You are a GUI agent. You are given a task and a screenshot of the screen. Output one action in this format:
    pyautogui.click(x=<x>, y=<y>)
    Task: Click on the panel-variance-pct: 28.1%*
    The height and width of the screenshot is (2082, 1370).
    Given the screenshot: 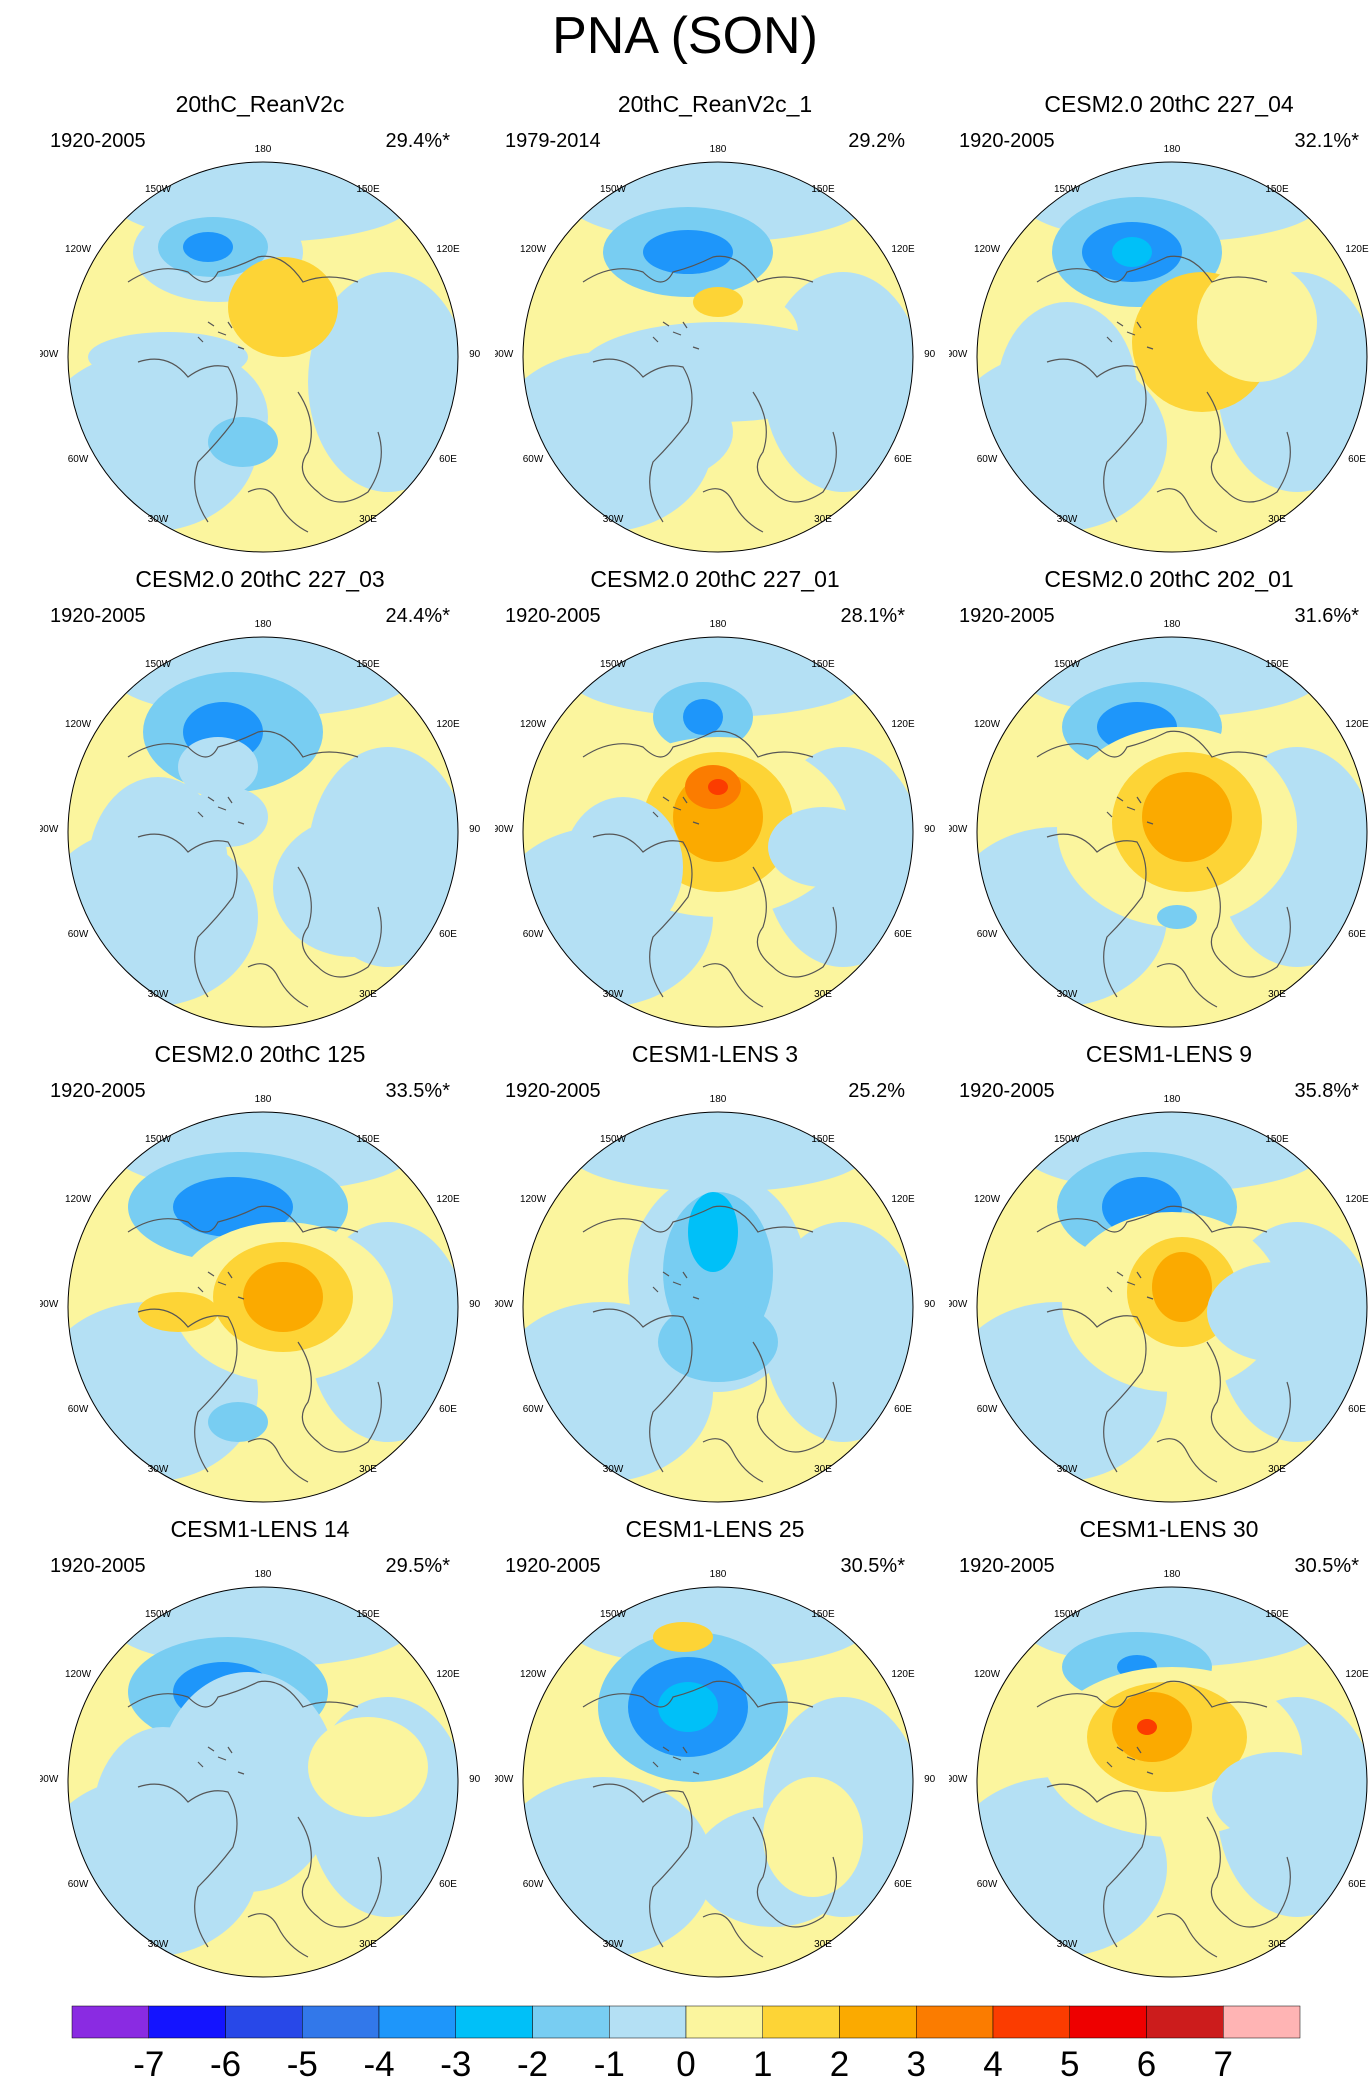 What is the action you would take?
    pyautogui.click(x=873, y=616)
    